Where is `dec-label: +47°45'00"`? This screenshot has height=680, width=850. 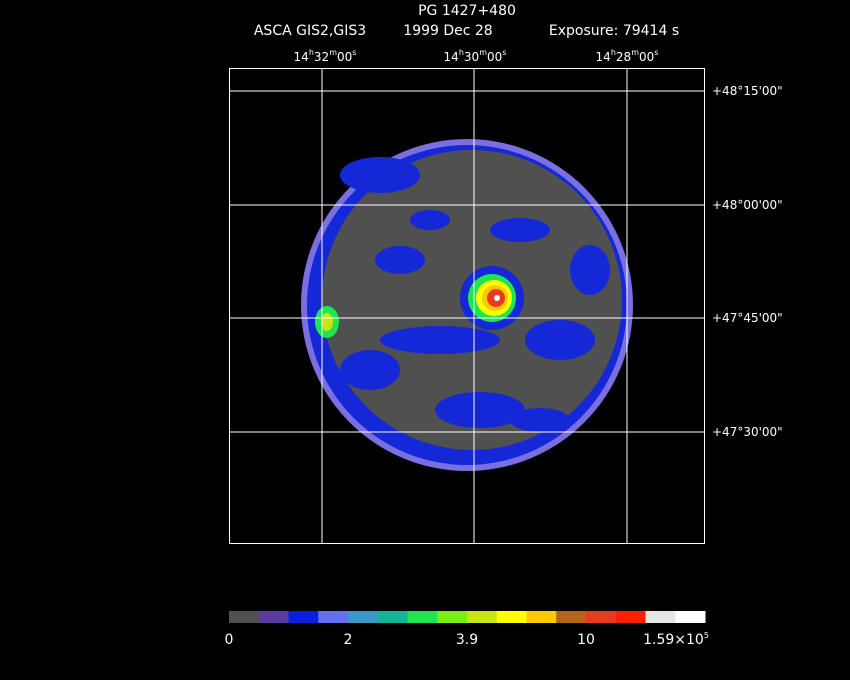 dec-label: +47°45'00" is located at coordinates (747, 318).